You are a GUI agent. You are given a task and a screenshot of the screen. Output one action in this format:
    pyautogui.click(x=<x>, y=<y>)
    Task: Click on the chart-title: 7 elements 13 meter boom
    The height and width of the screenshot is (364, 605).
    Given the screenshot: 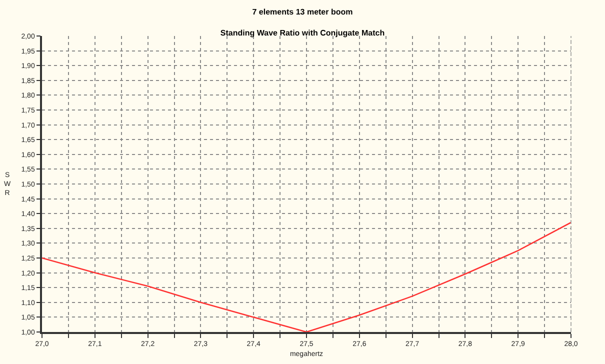 What is the action you would take?
    pyautogui.click(x=302, y=12)
    